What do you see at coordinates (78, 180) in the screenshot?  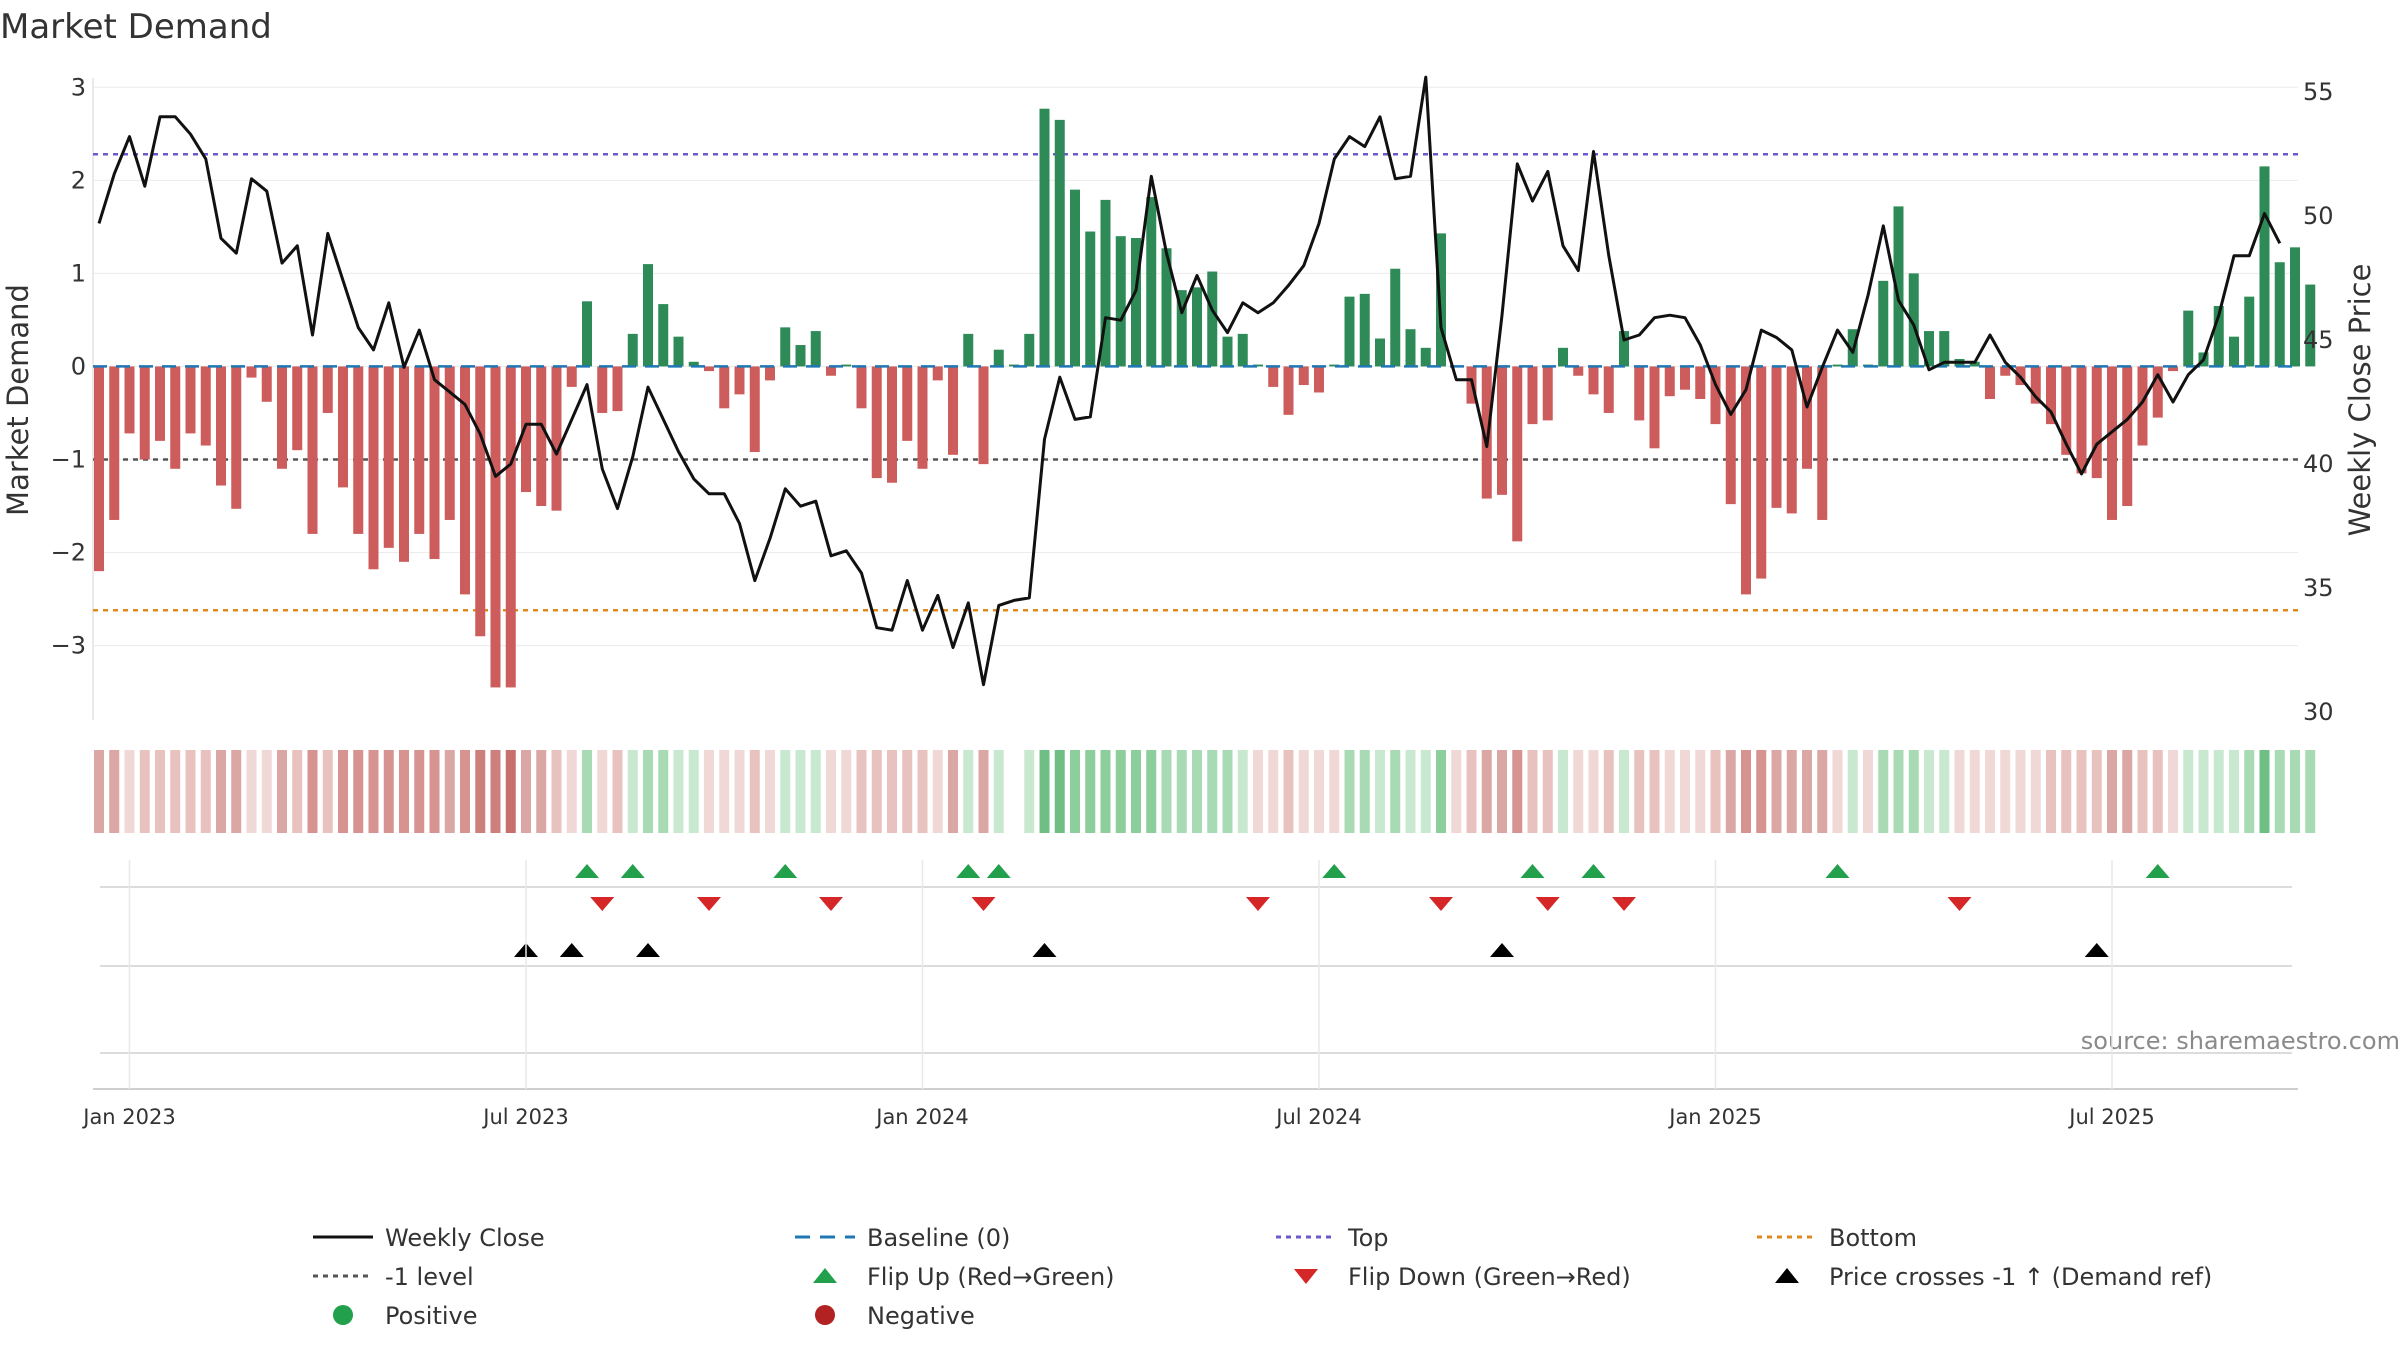 I see `y-tick-label: 2` at bounding box center [78, 180].